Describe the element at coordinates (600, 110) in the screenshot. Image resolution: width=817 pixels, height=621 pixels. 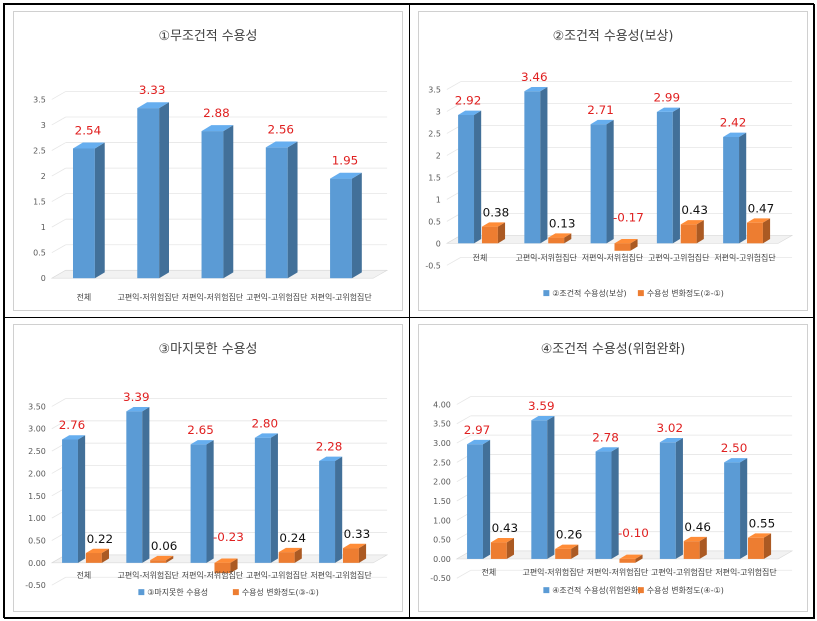
I see `data-label-primary: 2.71` at that location.